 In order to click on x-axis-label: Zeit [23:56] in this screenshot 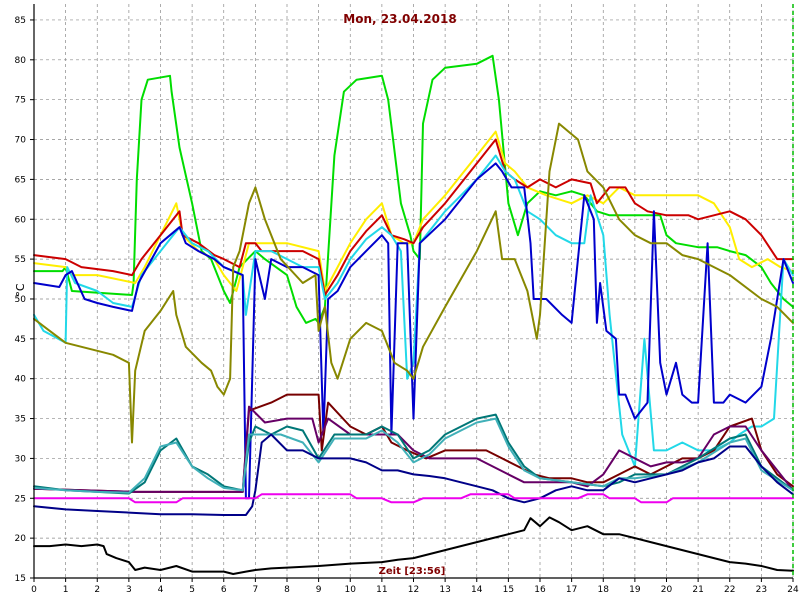, I will do `click(412, 571)`.